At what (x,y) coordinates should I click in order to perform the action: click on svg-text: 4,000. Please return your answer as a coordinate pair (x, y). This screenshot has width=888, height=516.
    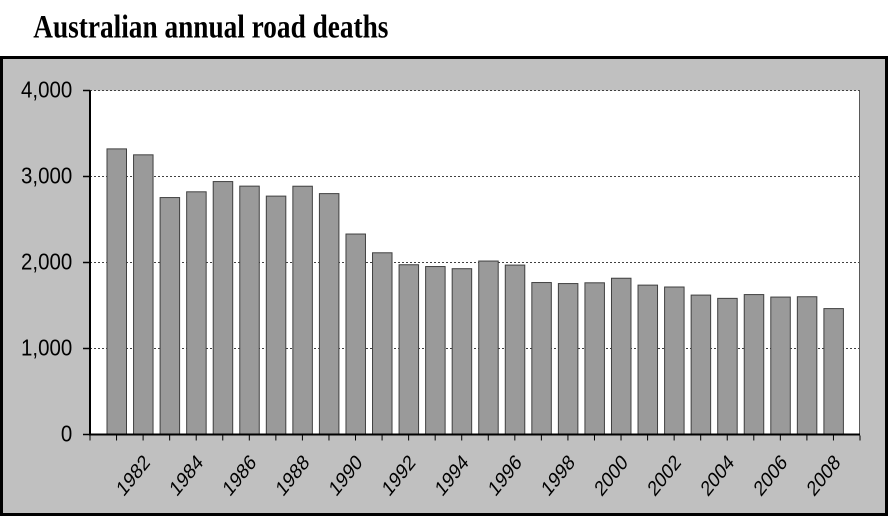
    Looking at the image, I should click on (46, 89).